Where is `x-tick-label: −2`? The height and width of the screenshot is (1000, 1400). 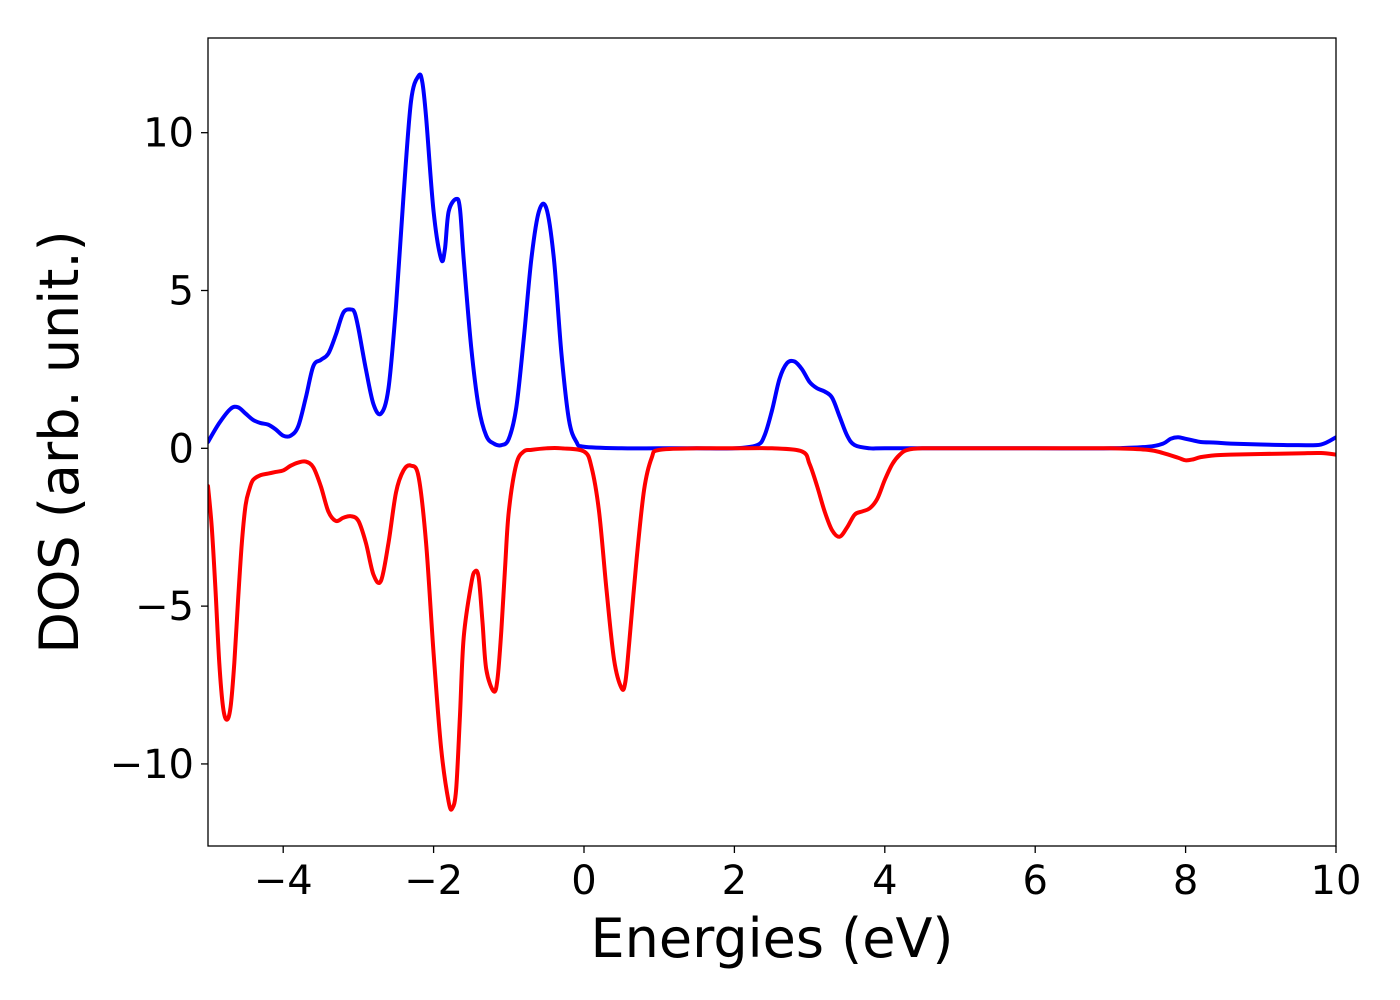
x-tick-label: −2 is located at coordinates (433, 881).